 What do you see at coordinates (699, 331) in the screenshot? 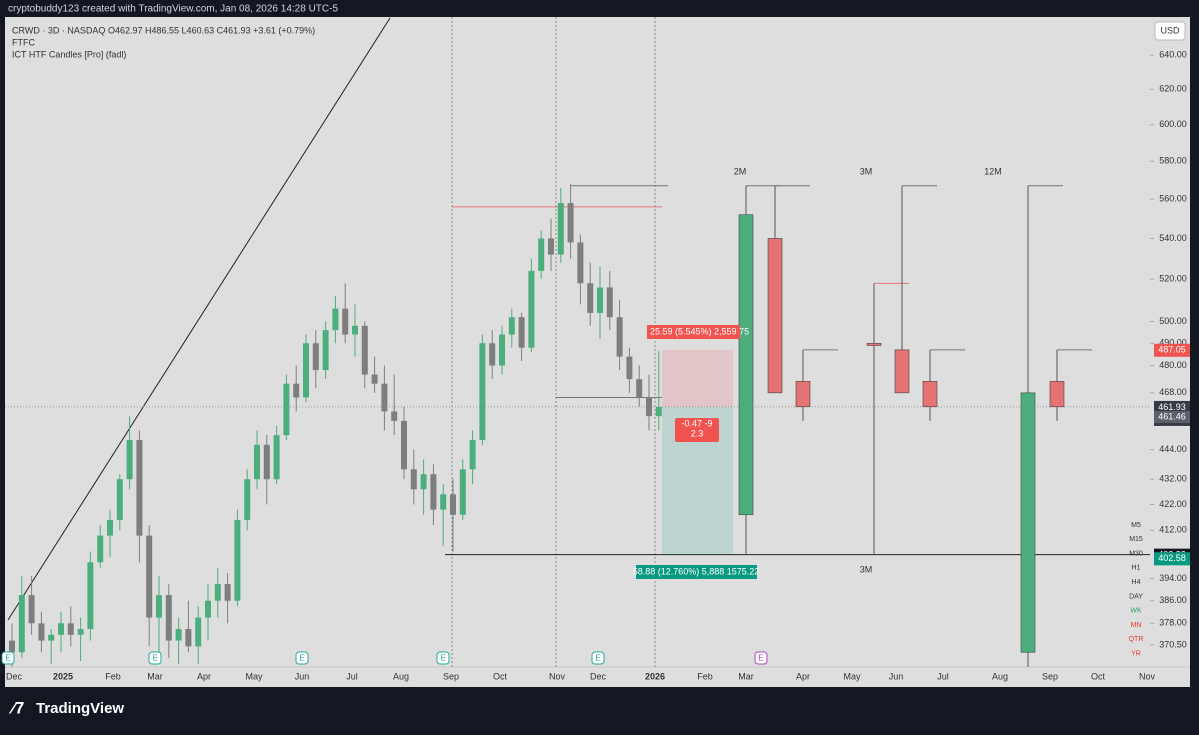
I see `loss-label: 25.59 (5.545%) 2,559 75` at bounding box center [699, 331].